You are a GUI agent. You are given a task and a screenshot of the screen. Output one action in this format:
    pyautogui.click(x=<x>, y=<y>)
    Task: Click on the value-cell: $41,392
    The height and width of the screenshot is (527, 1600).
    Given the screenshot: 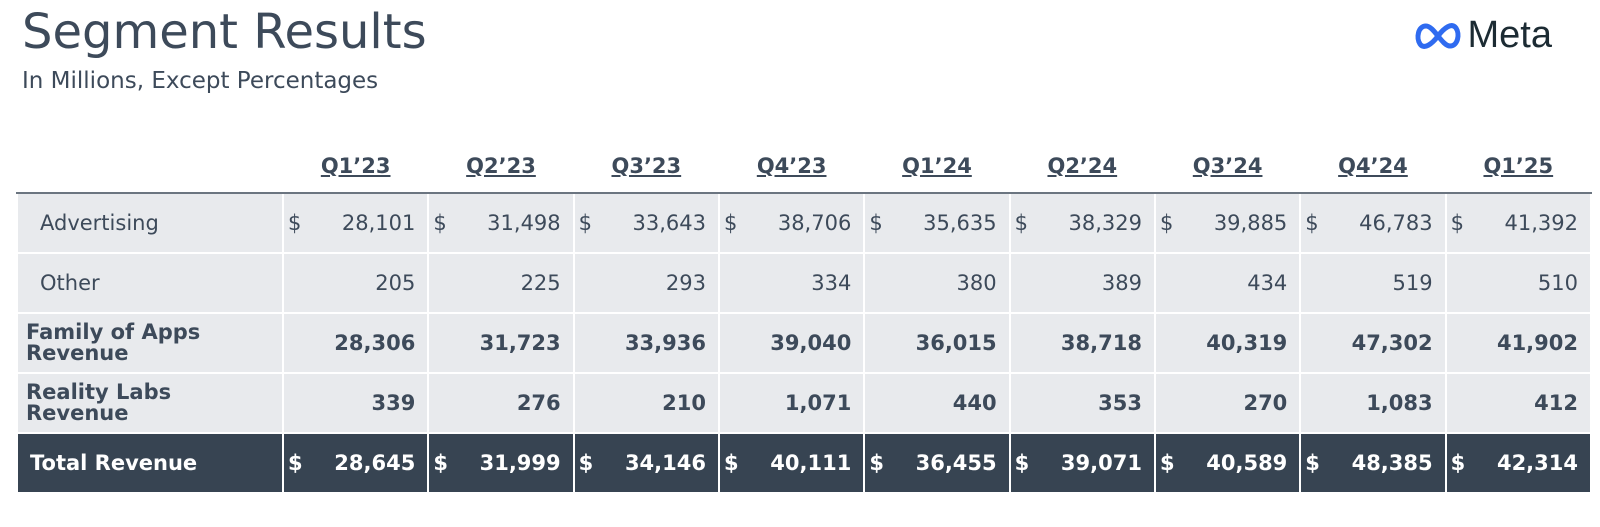 What is the action you would take?
    pyautogui.click(x=1518, y=223)
    